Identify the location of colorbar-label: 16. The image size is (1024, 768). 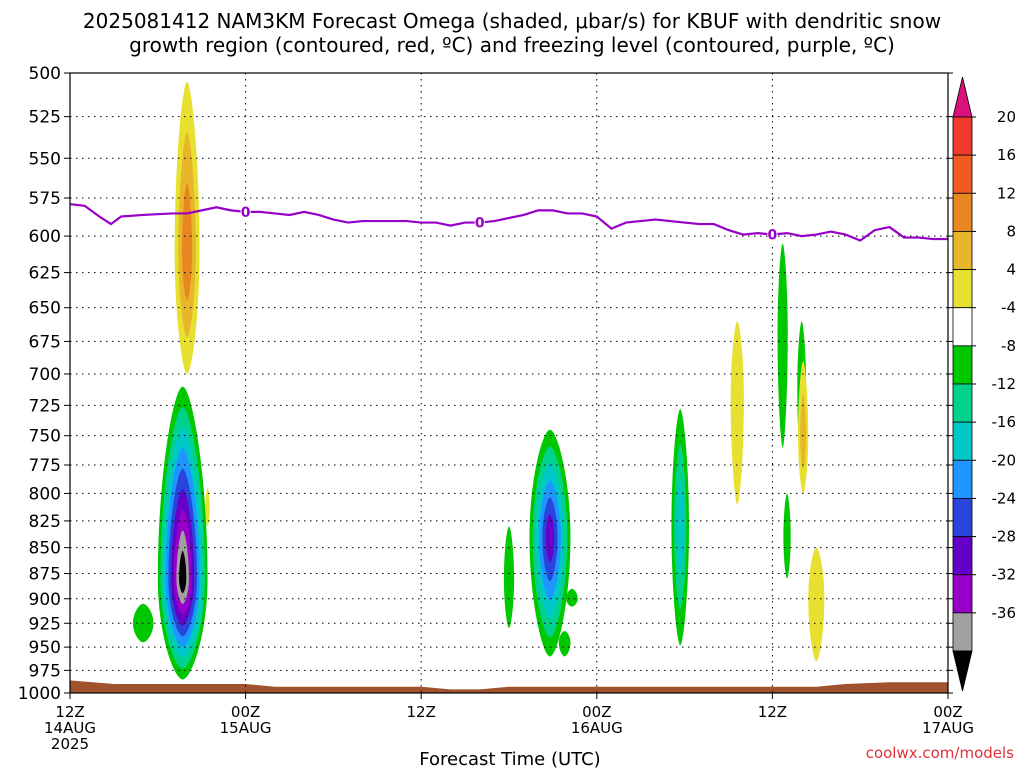
(1006, 155).